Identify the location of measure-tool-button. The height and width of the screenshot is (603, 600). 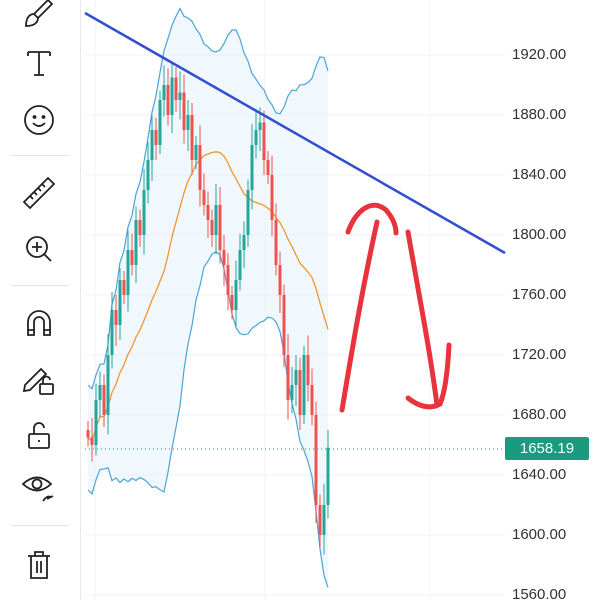
(39, 193).